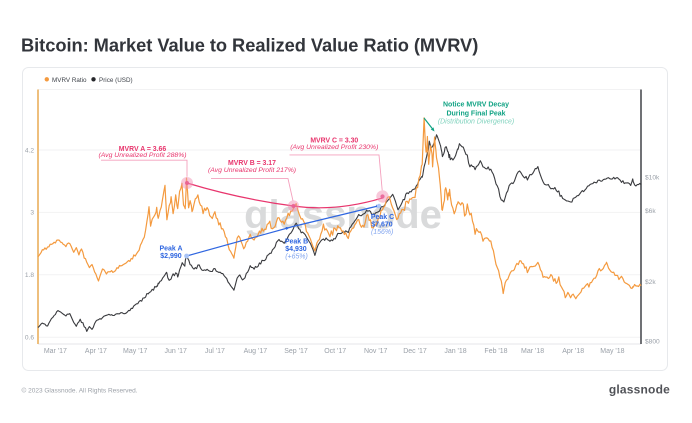 The image size is (692, 423). What do you see at coordinates (296, 257) in the screenshot?
I see `svg-text: (+65%)` at bounding box center [296, 257].